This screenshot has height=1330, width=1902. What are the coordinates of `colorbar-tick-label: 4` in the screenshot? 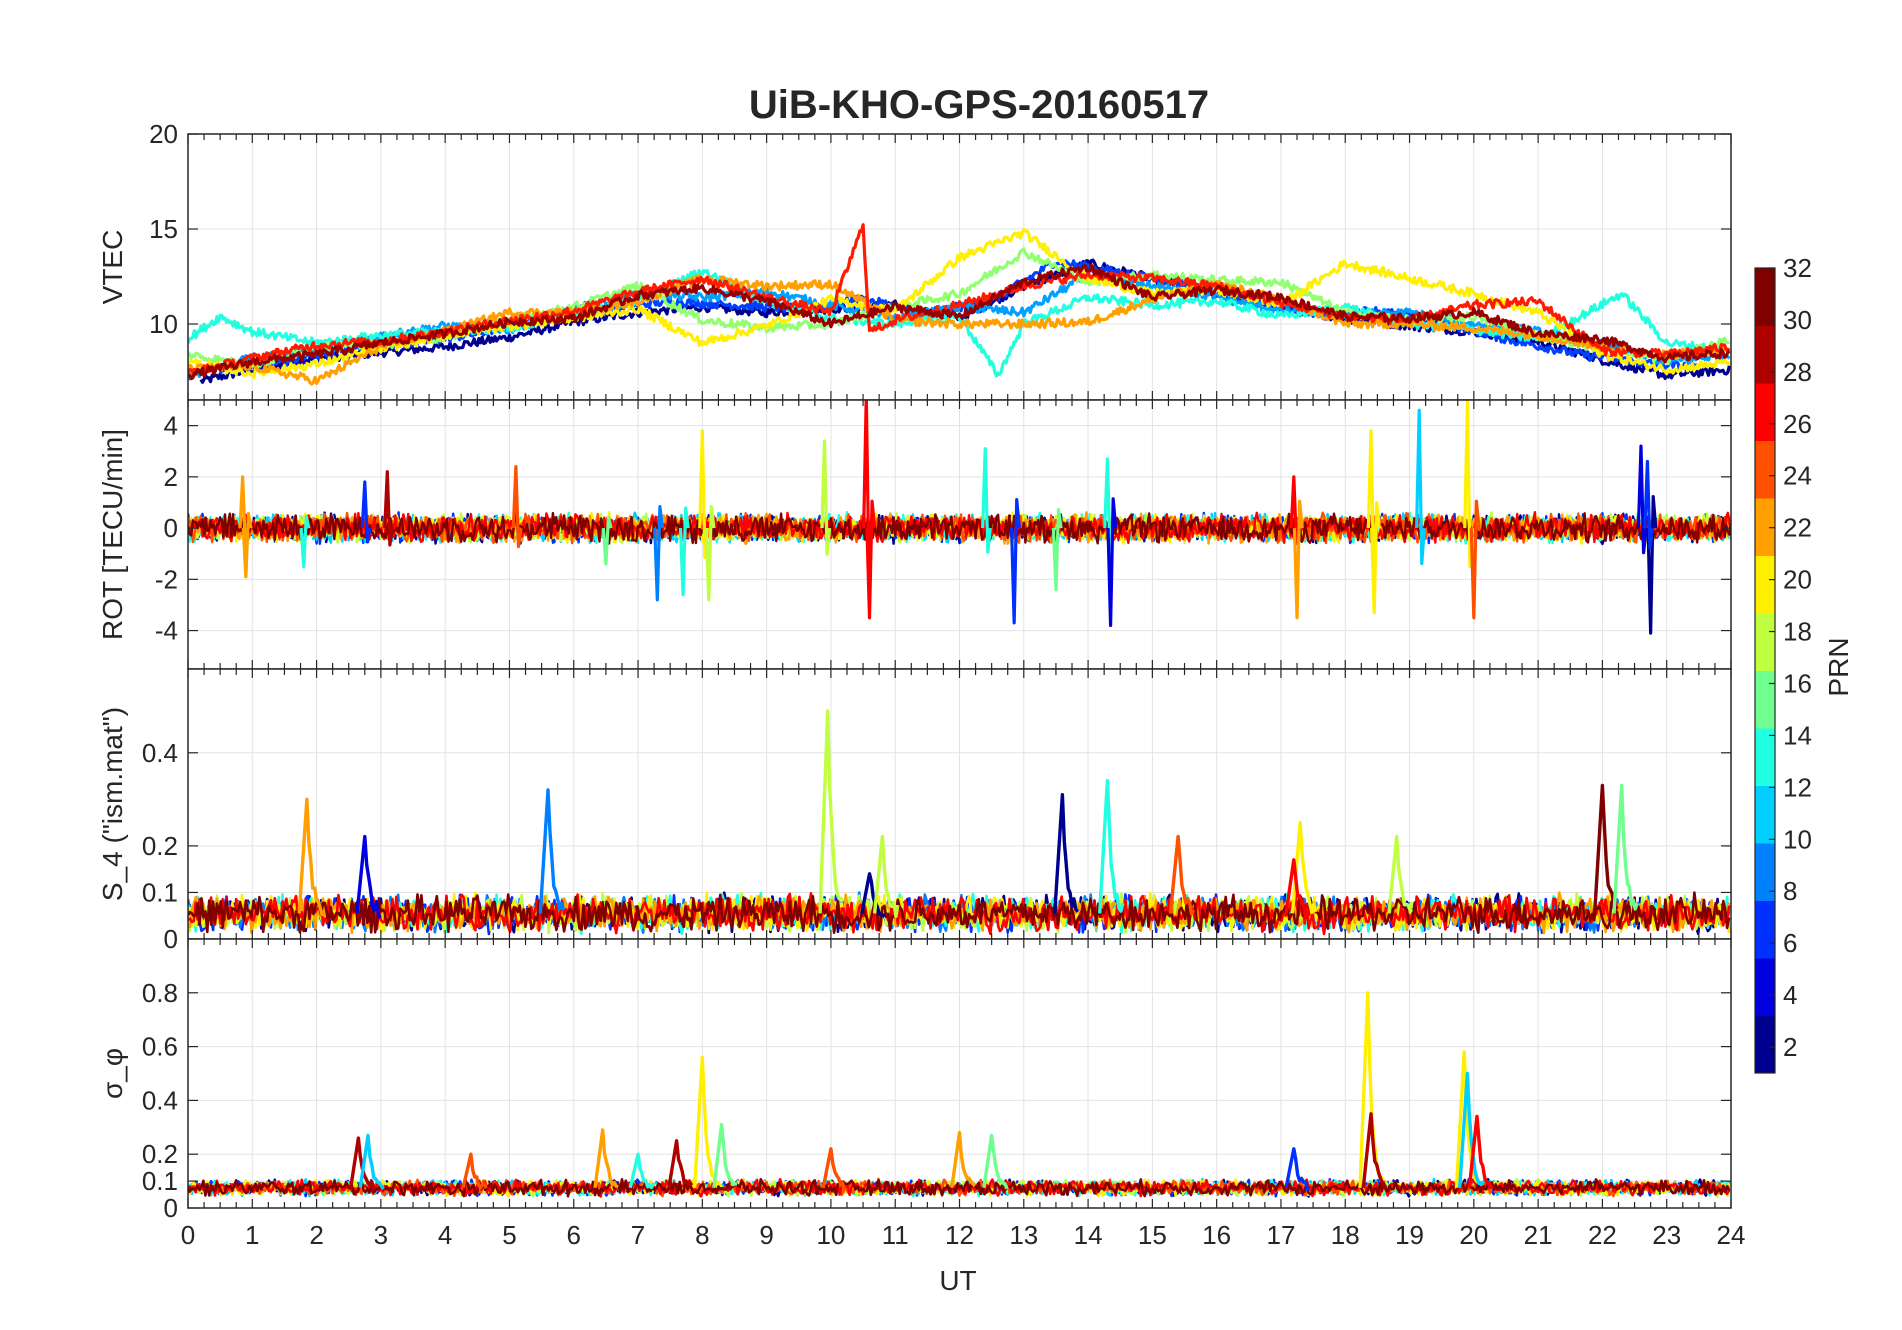 It's located at (1790, 995).